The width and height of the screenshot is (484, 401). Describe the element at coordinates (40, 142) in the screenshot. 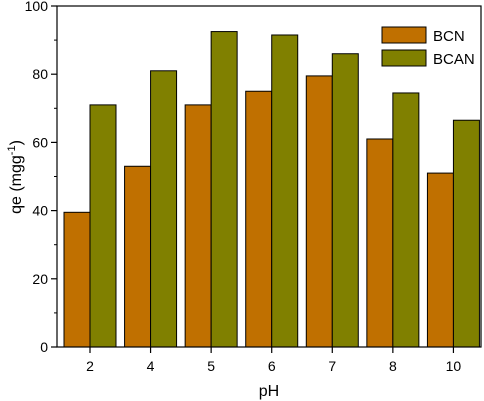

I see `y-tick-label: 60` at that location.